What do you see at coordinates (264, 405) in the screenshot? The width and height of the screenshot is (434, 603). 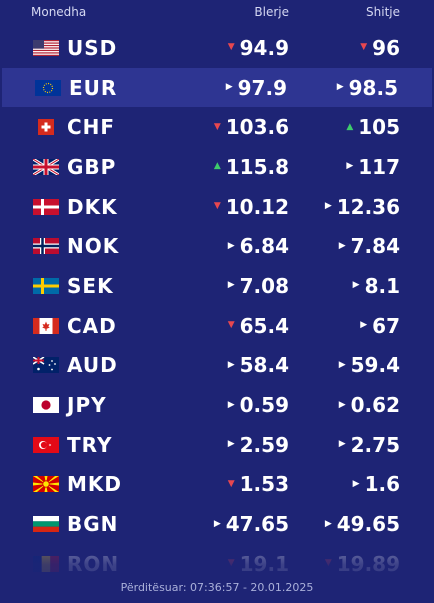 I see `buy-value: 0.59` at bounding box center [264, 405].